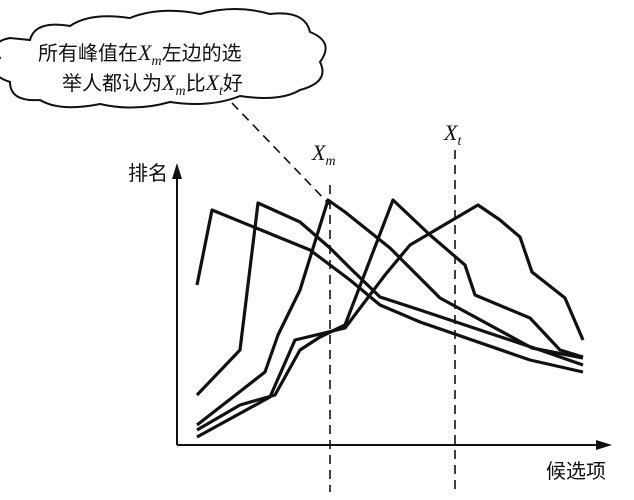 This screenshot has height=500, width=634. What do you see at coordinates (177, 171) in the screenshot?
I see `y-arrow` at bounding box center [177, 171].